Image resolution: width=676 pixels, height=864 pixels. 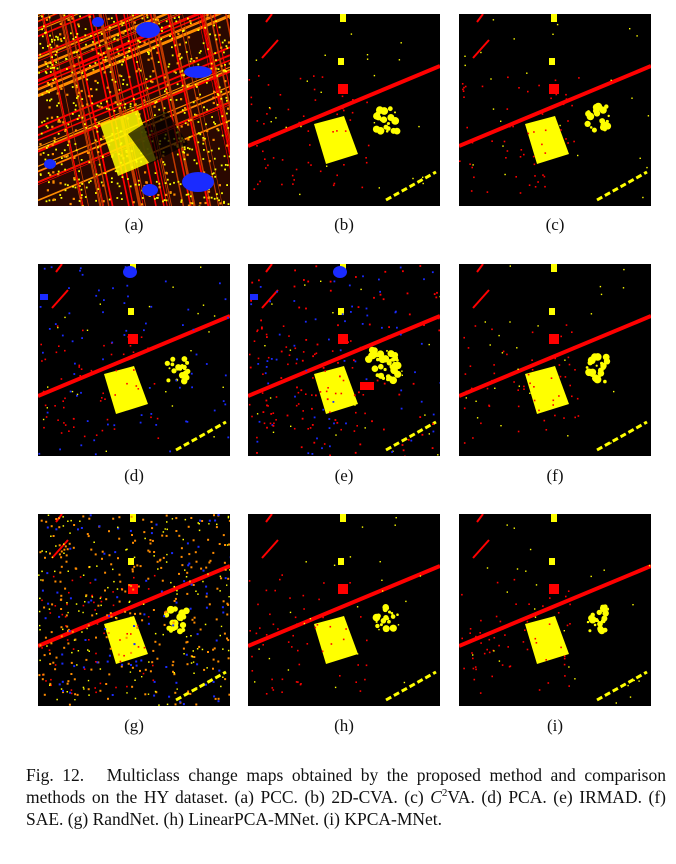 I want to click on panel-label-c: (c), so click(x=555, y=224).